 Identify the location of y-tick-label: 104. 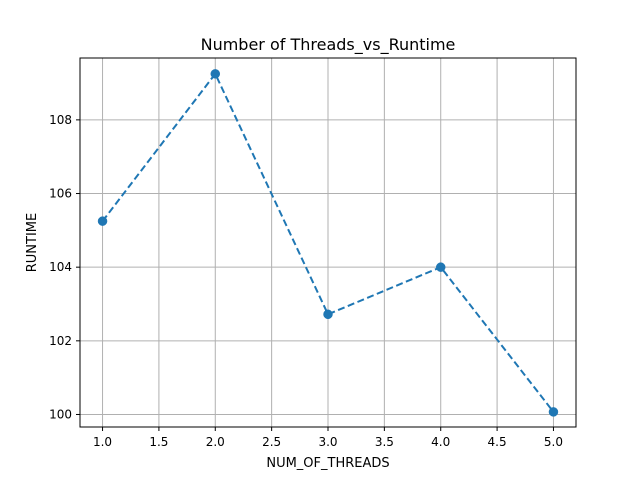
(60, 267).